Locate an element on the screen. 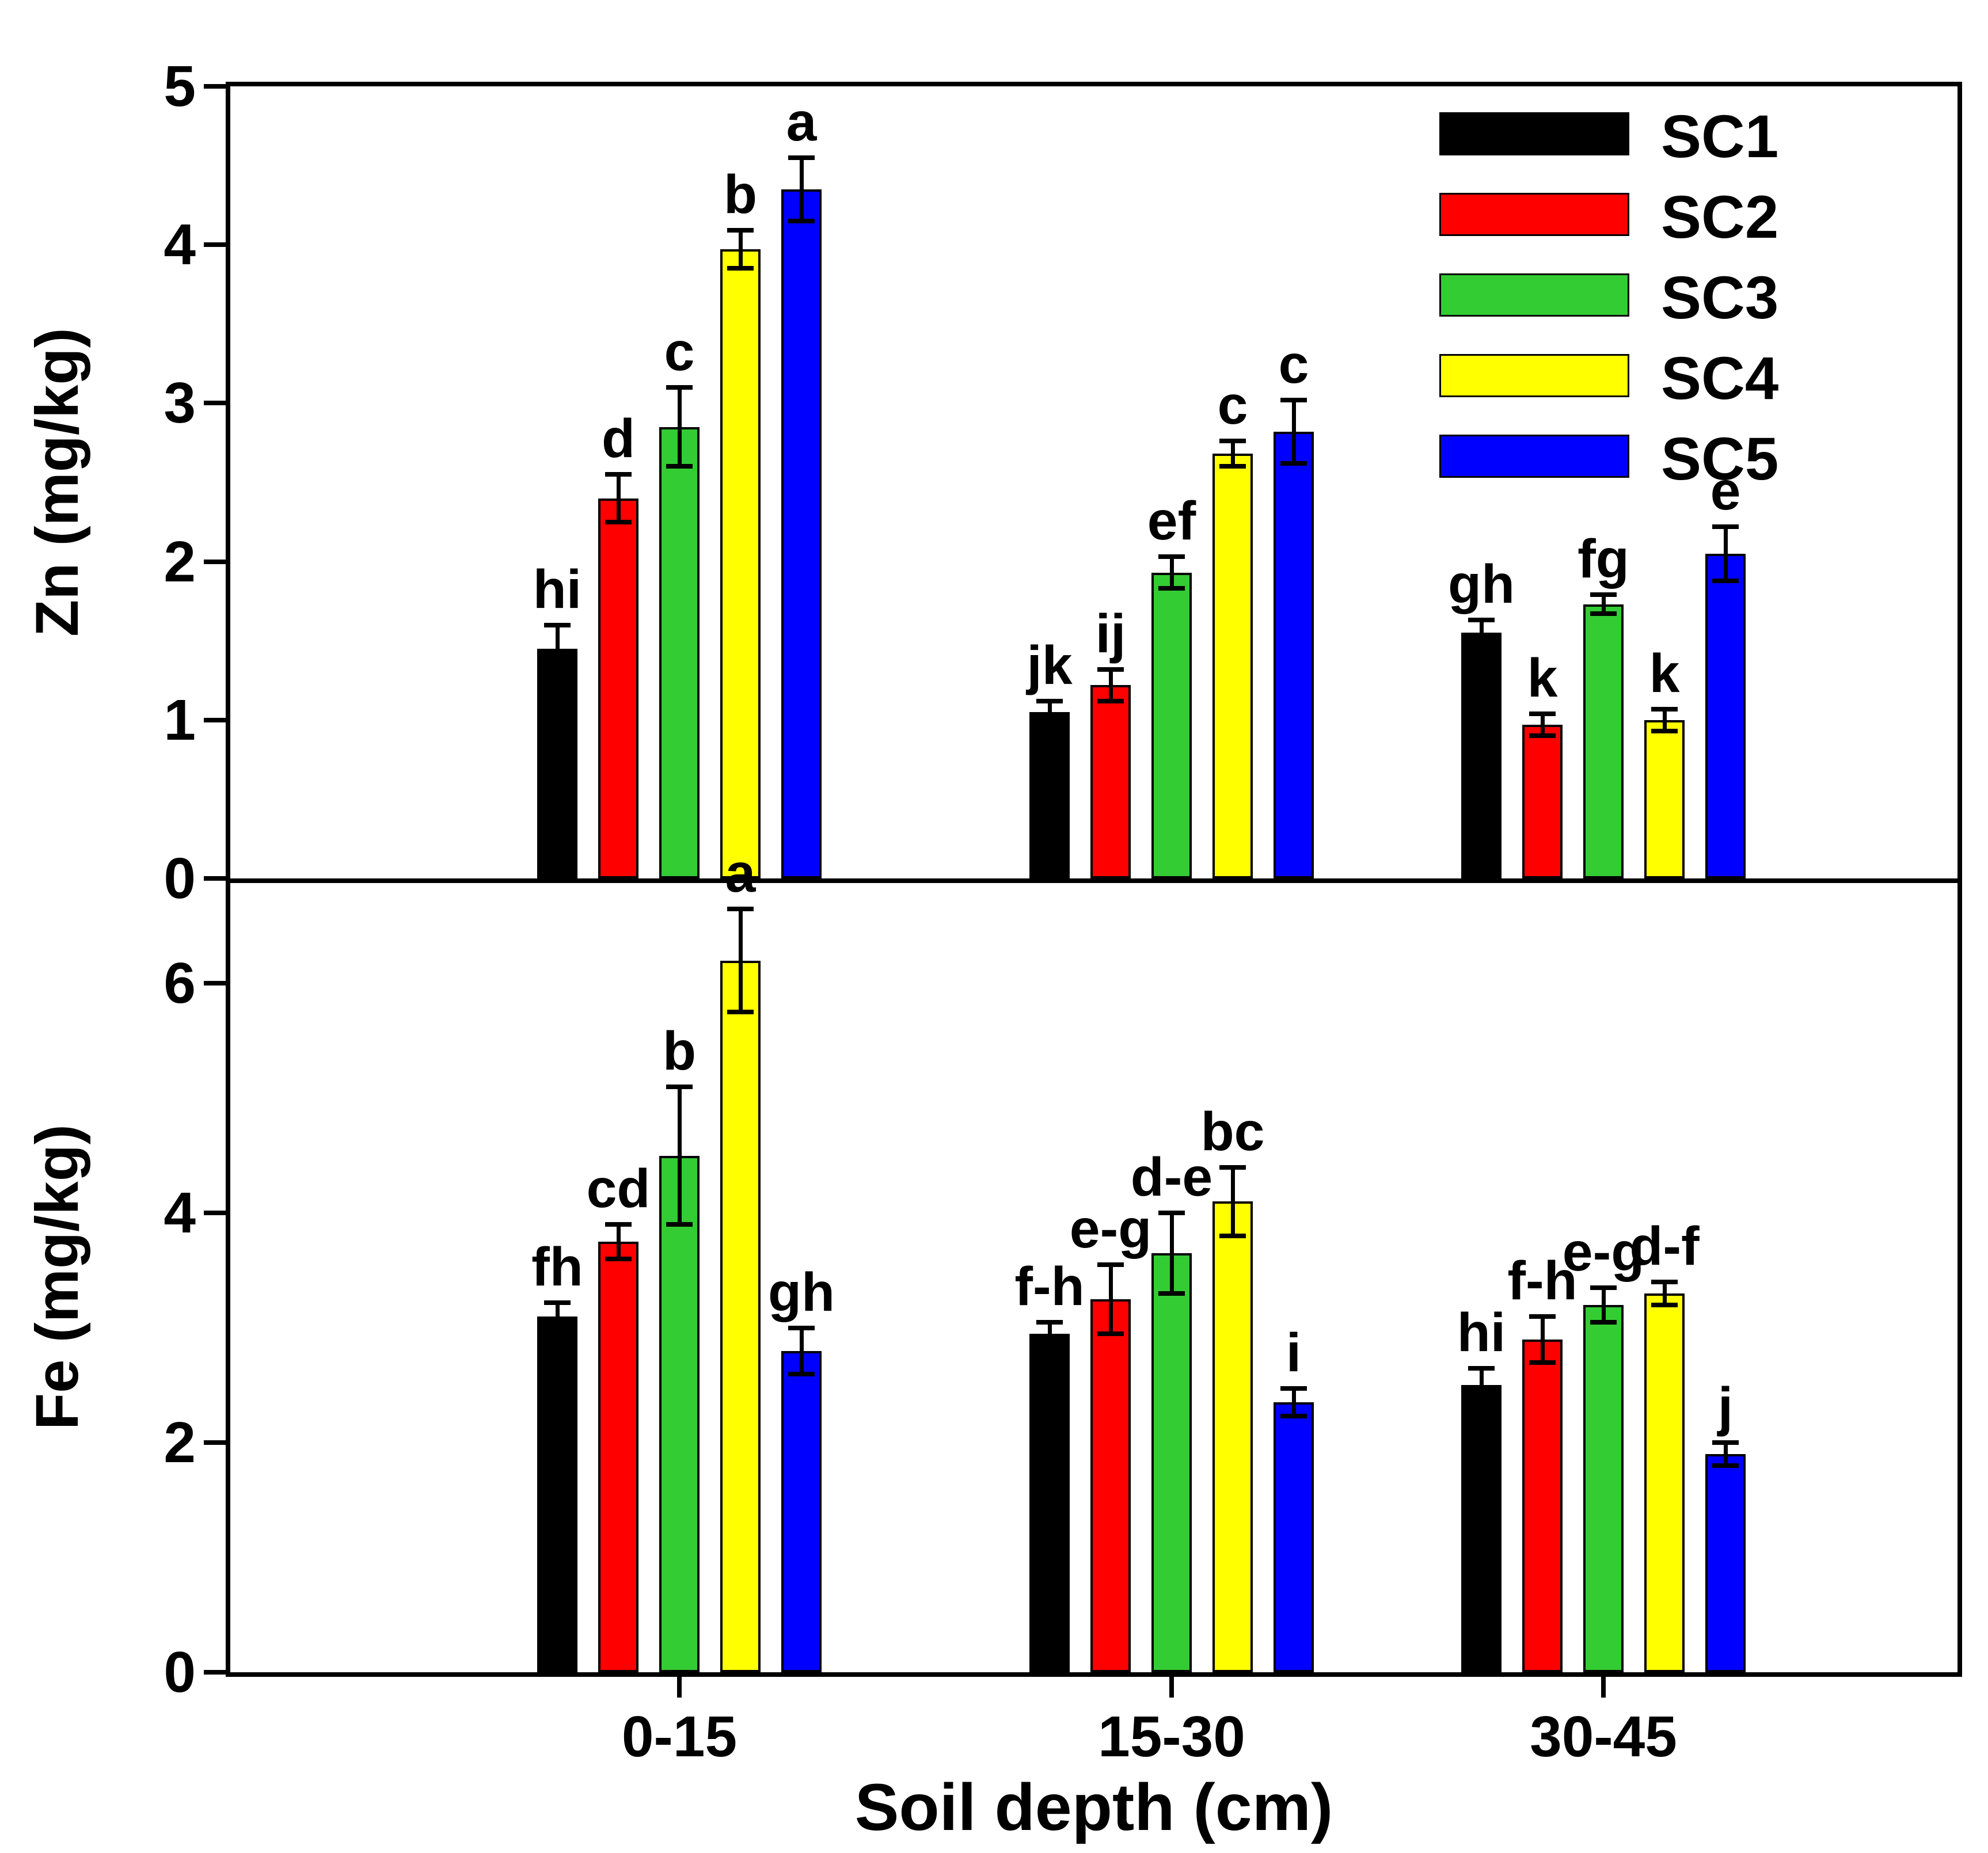  legend-label-SC1: SC1 is located at coordinates (1720, 136).